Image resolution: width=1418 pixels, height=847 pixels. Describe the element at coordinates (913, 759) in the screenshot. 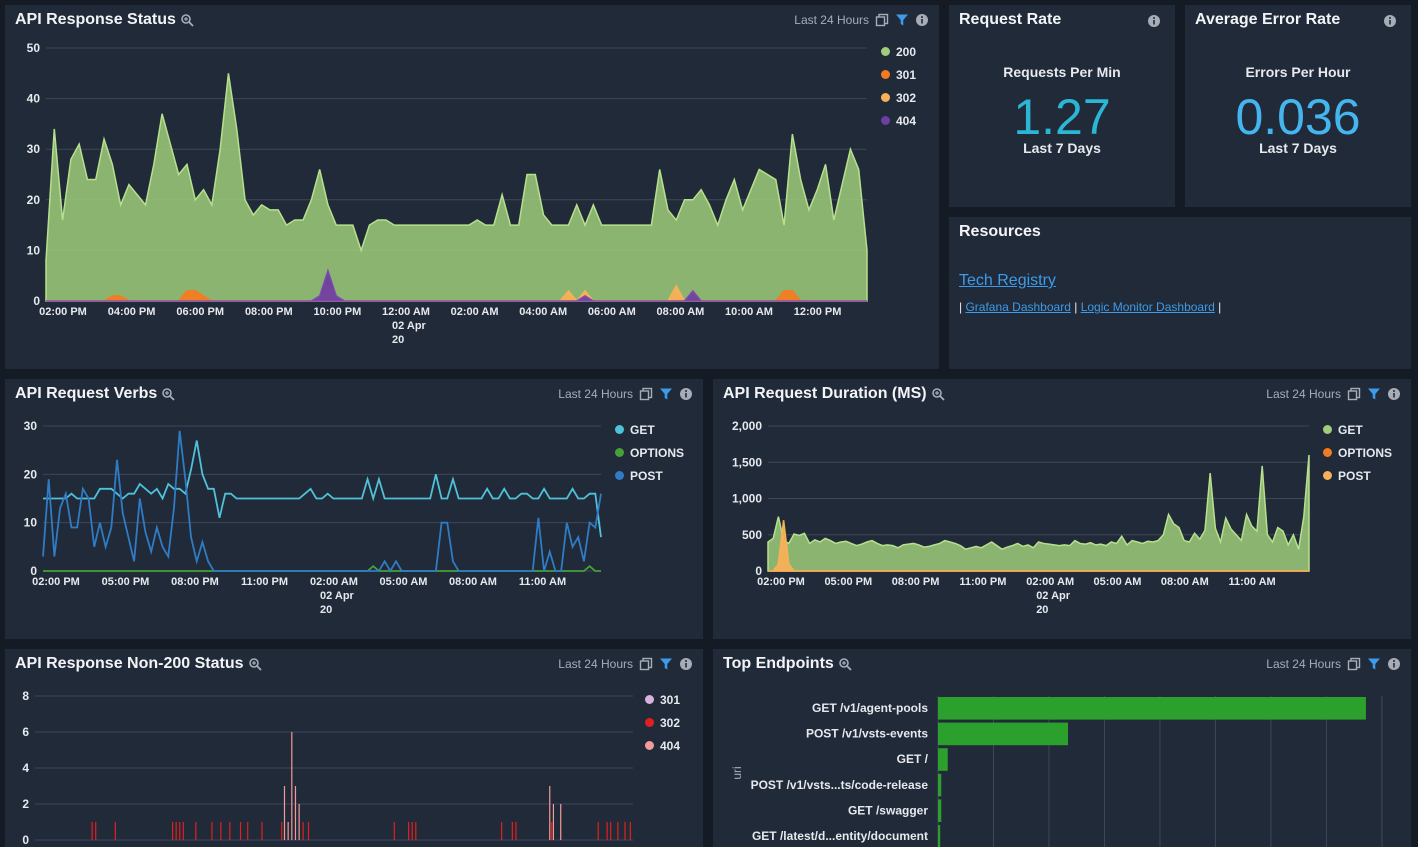

I see `category-label: GET /` at that location.